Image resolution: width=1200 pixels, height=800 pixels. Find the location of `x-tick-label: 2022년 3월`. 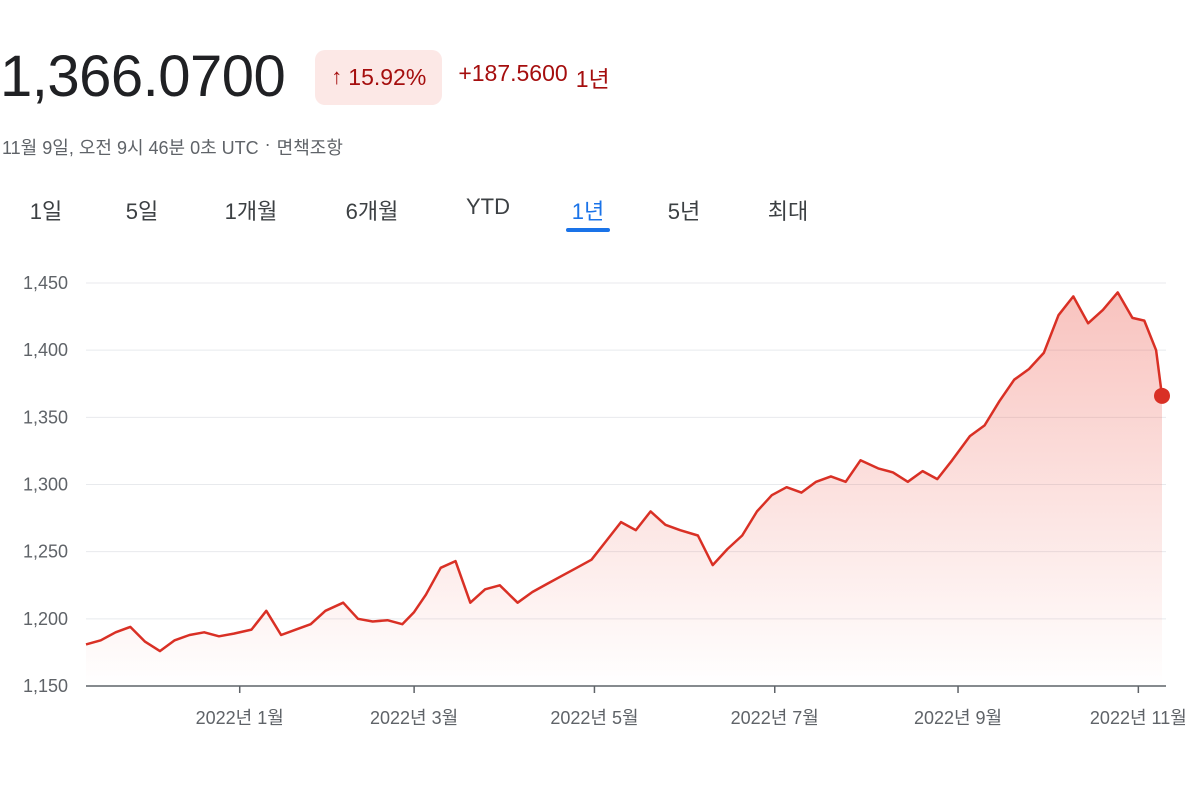

x-tick-label: 2022년 3월 is located at coordinates (414, 718).